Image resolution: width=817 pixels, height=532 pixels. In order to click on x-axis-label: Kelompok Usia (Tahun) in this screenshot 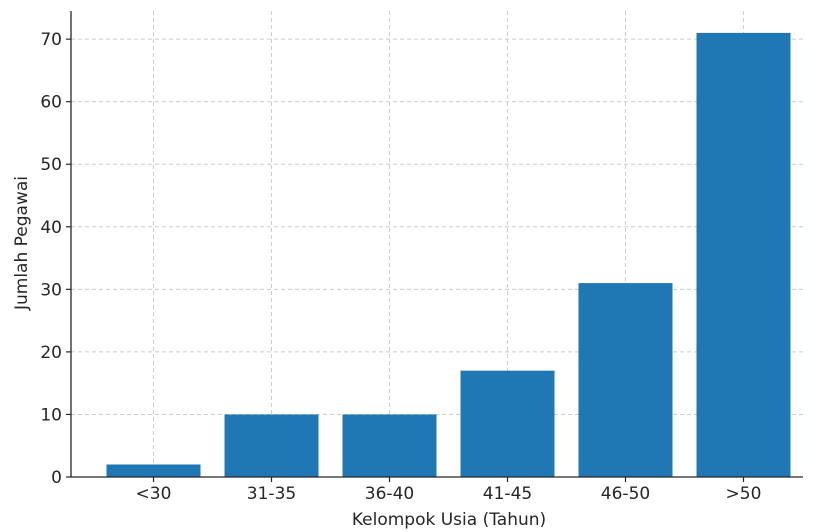, I will do `click(449, 520)`.